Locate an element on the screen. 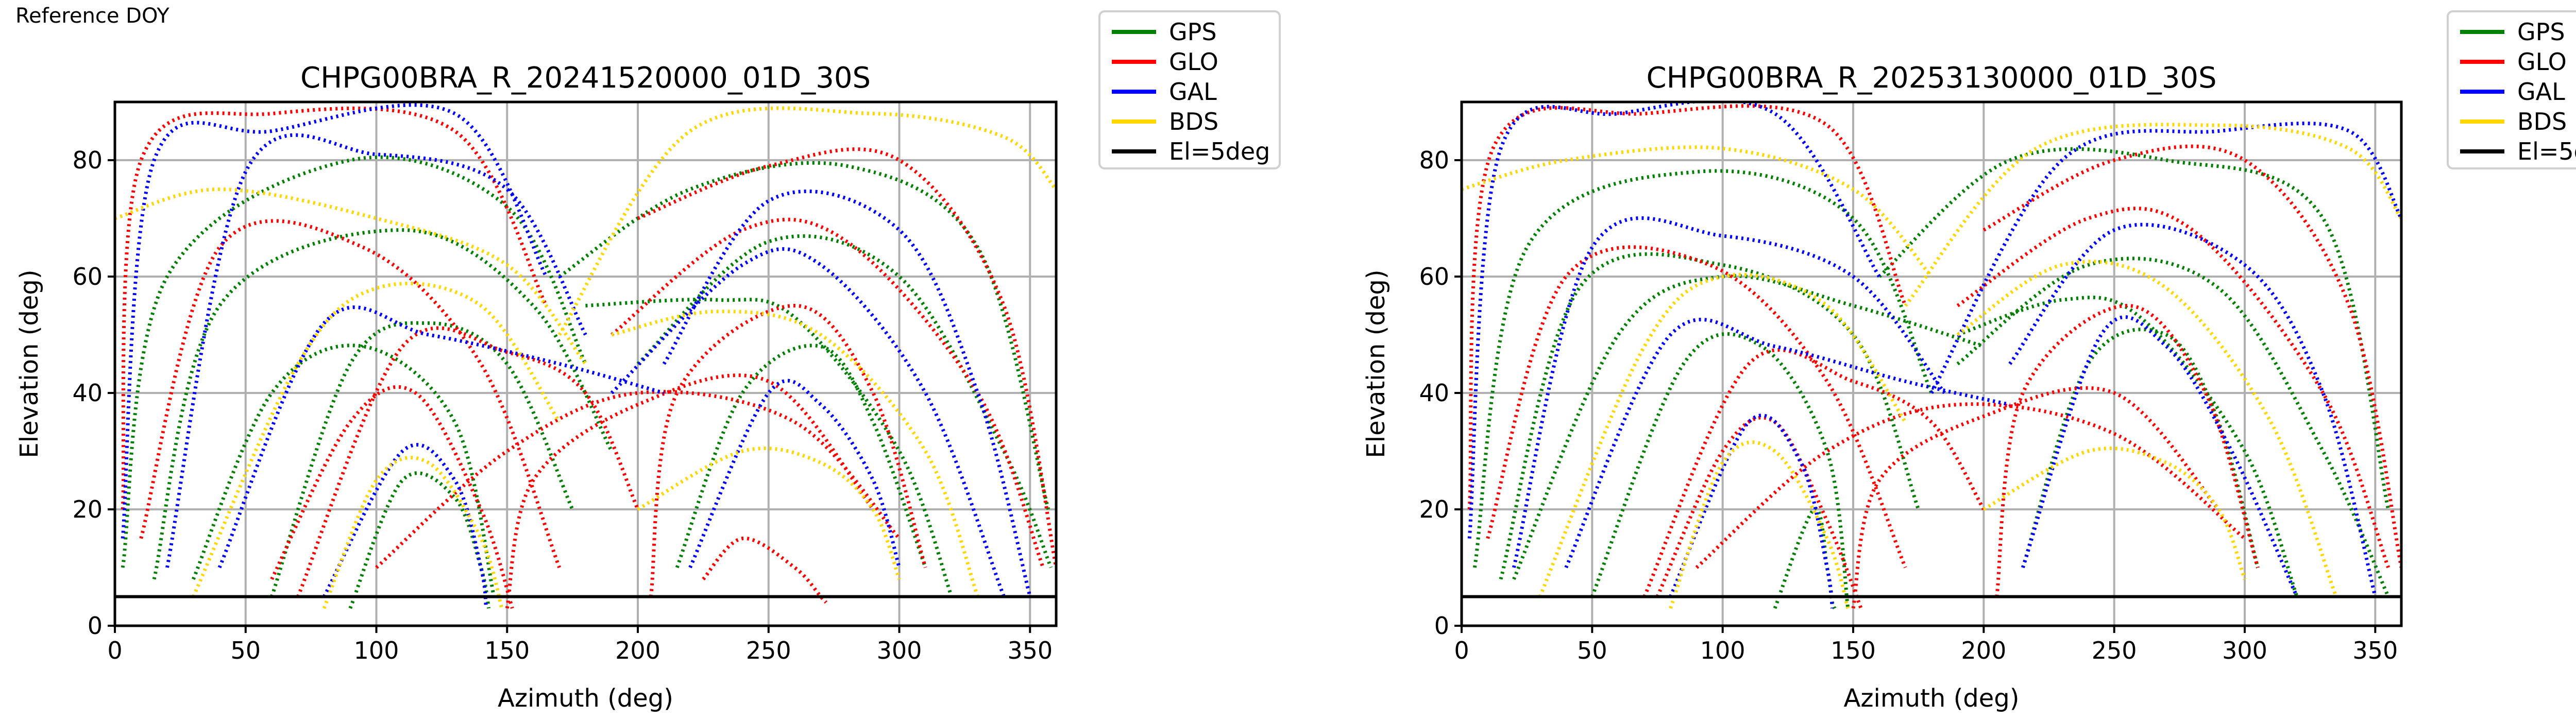  x-tick-label: 150 is located at coordinates (1853, 650).